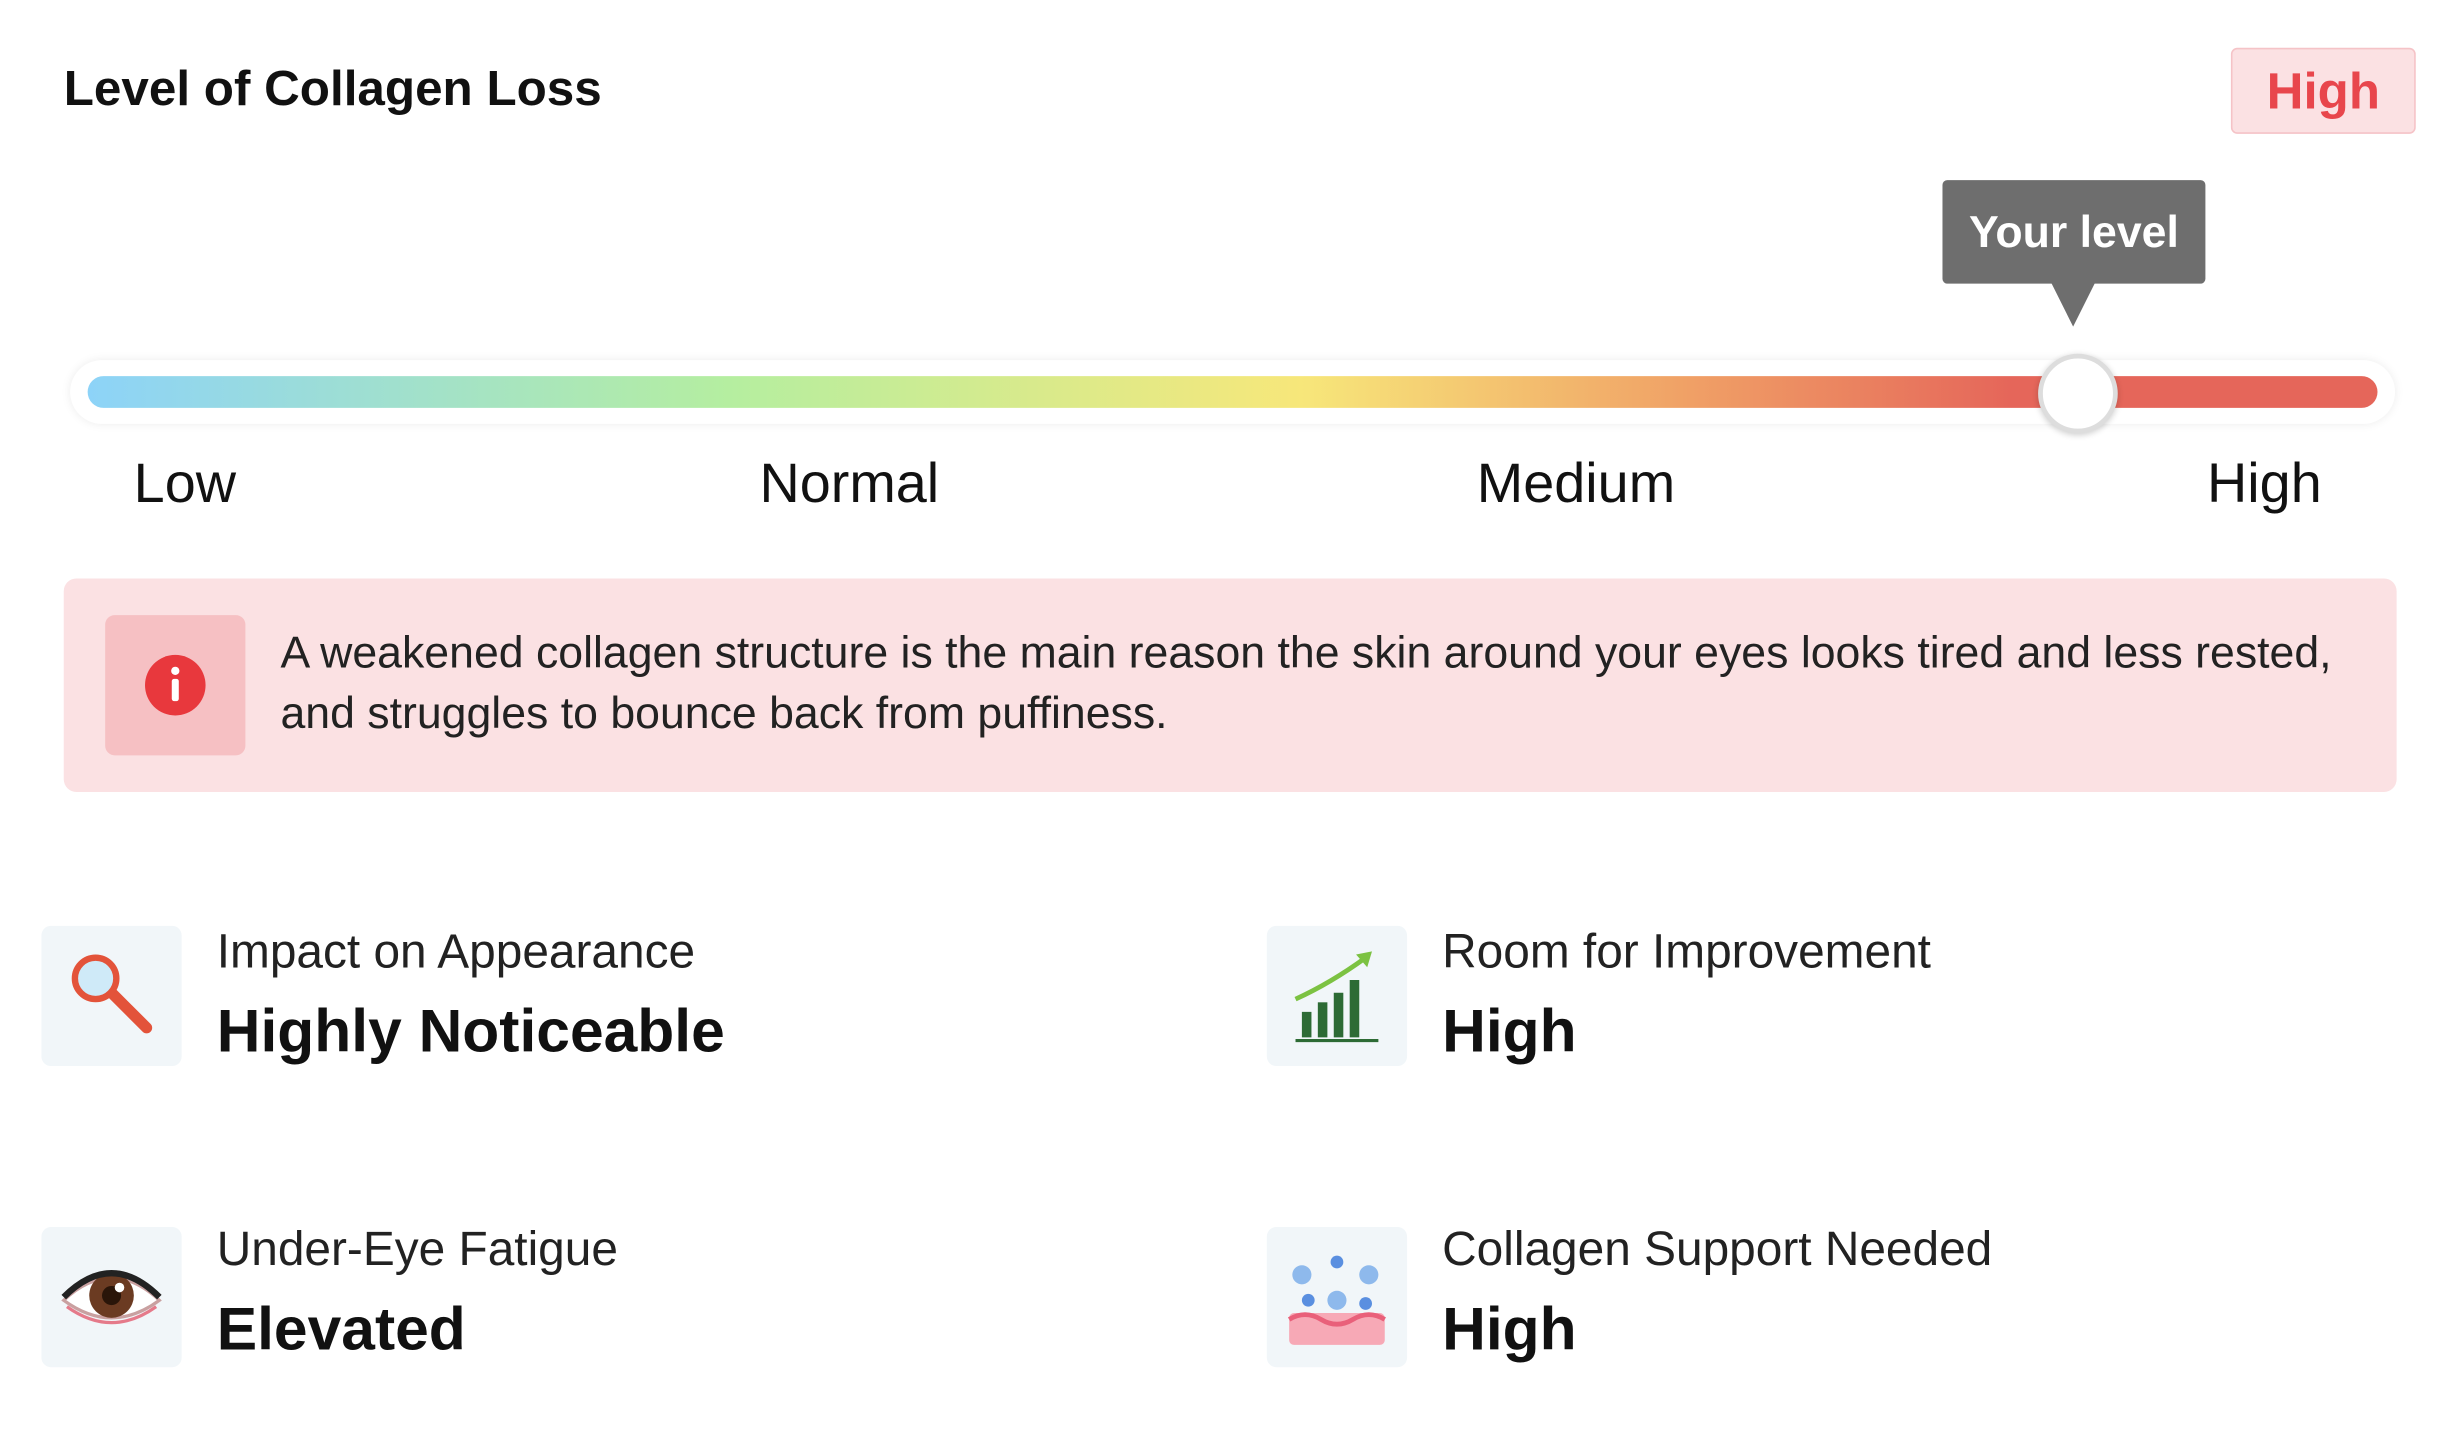 This screenshot has height=1441, width=2462. What do you see at coordinates (2264, 483) in the screenshot?
I see `scale-label: High` at bounding box center [2264, 483].